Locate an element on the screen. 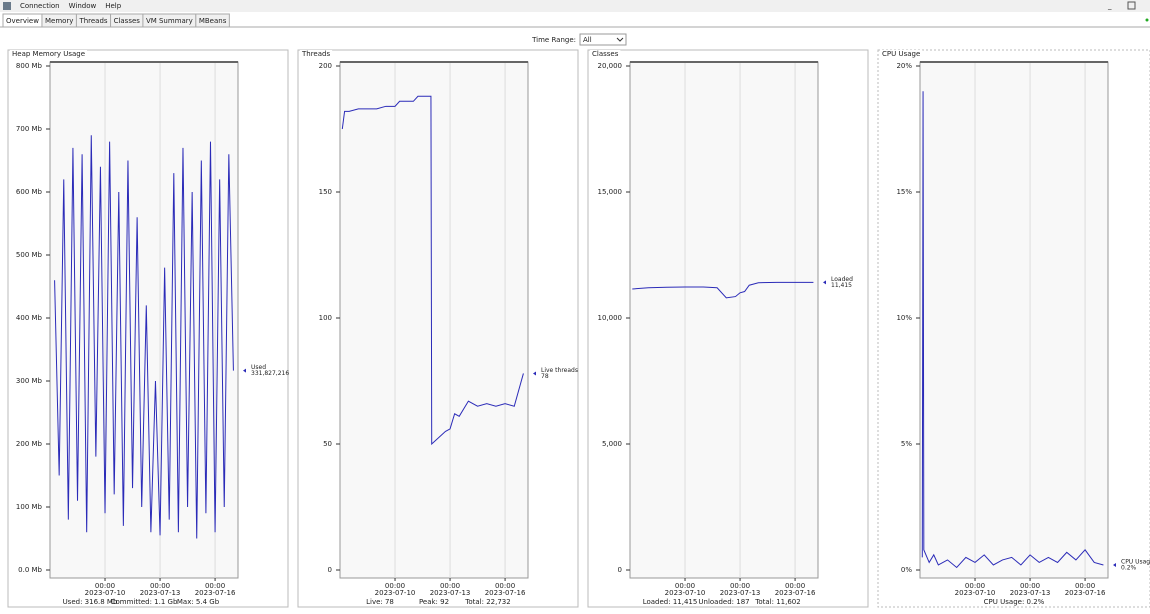  y-tick-label: 200 is located at coordinates (325, 66).